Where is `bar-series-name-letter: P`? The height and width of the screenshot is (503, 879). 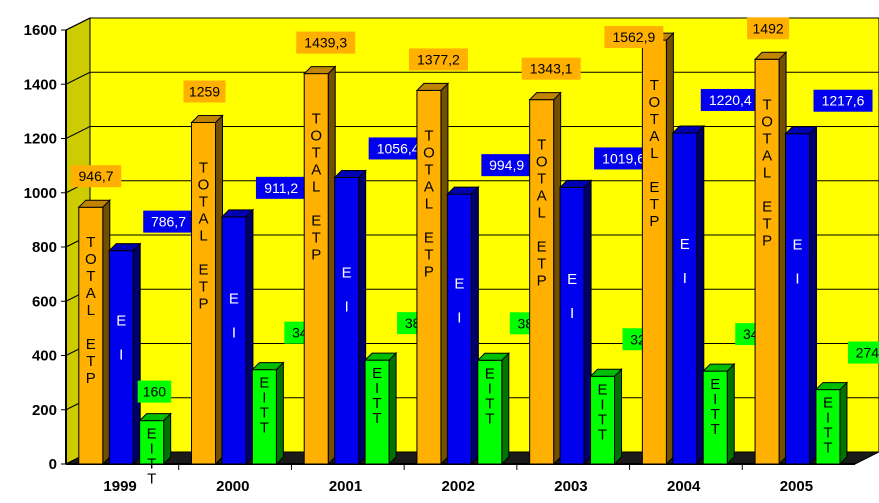 bar-series-name-letter: P is located at coordinates (429, 271).